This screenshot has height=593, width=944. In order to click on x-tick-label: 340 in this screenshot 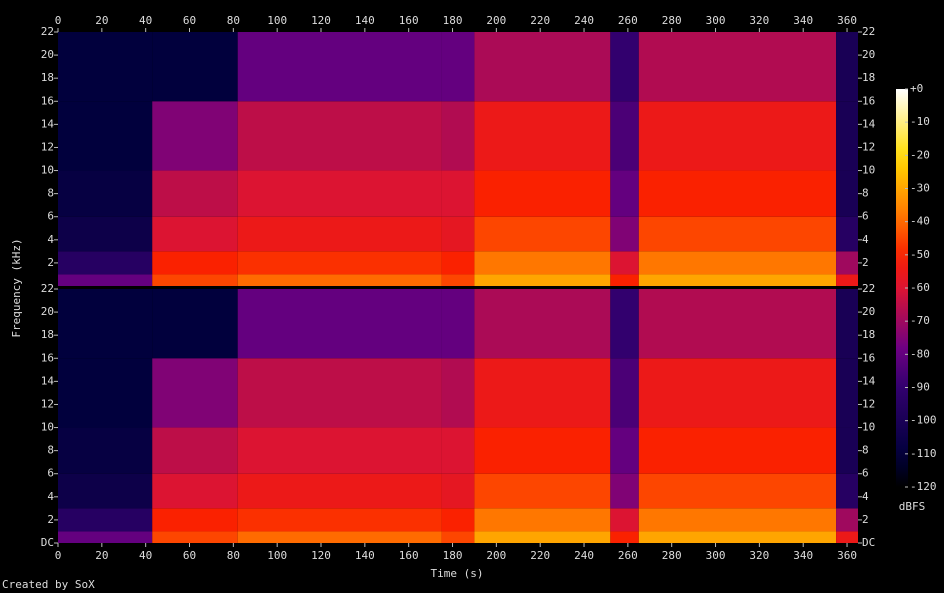, I will do `click(803, 555)`.